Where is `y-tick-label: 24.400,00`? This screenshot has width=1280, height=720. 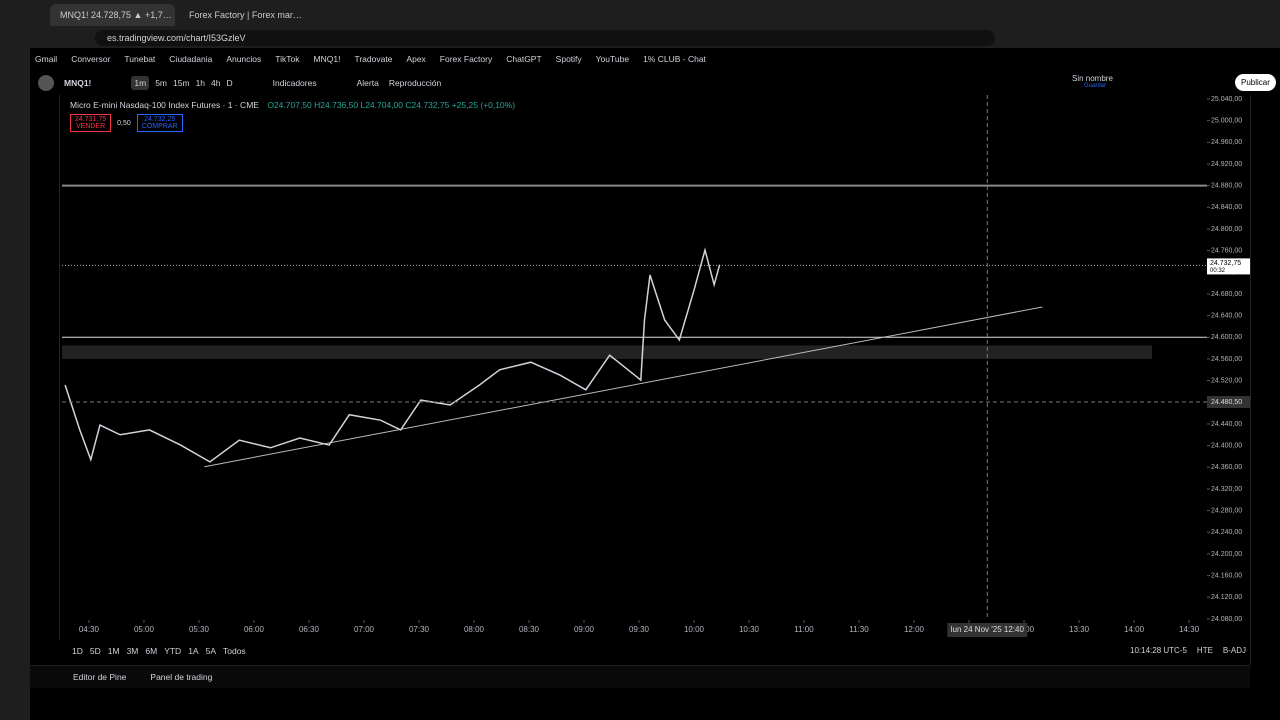
y-tick-label: 24.400,00 is located at coordinates (1226, 445).